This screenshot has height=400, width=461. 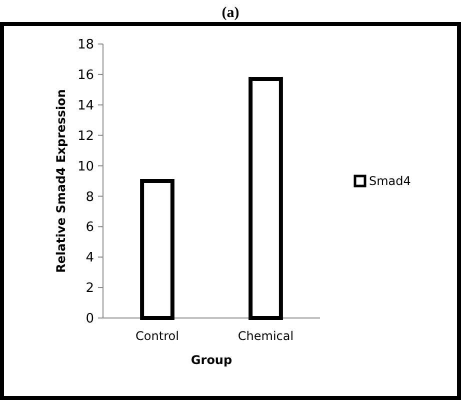 What do you see at coordinates (211, 360) in the screenshot?
I see `x-axis-title: Group` at bounding box center [211, 360].